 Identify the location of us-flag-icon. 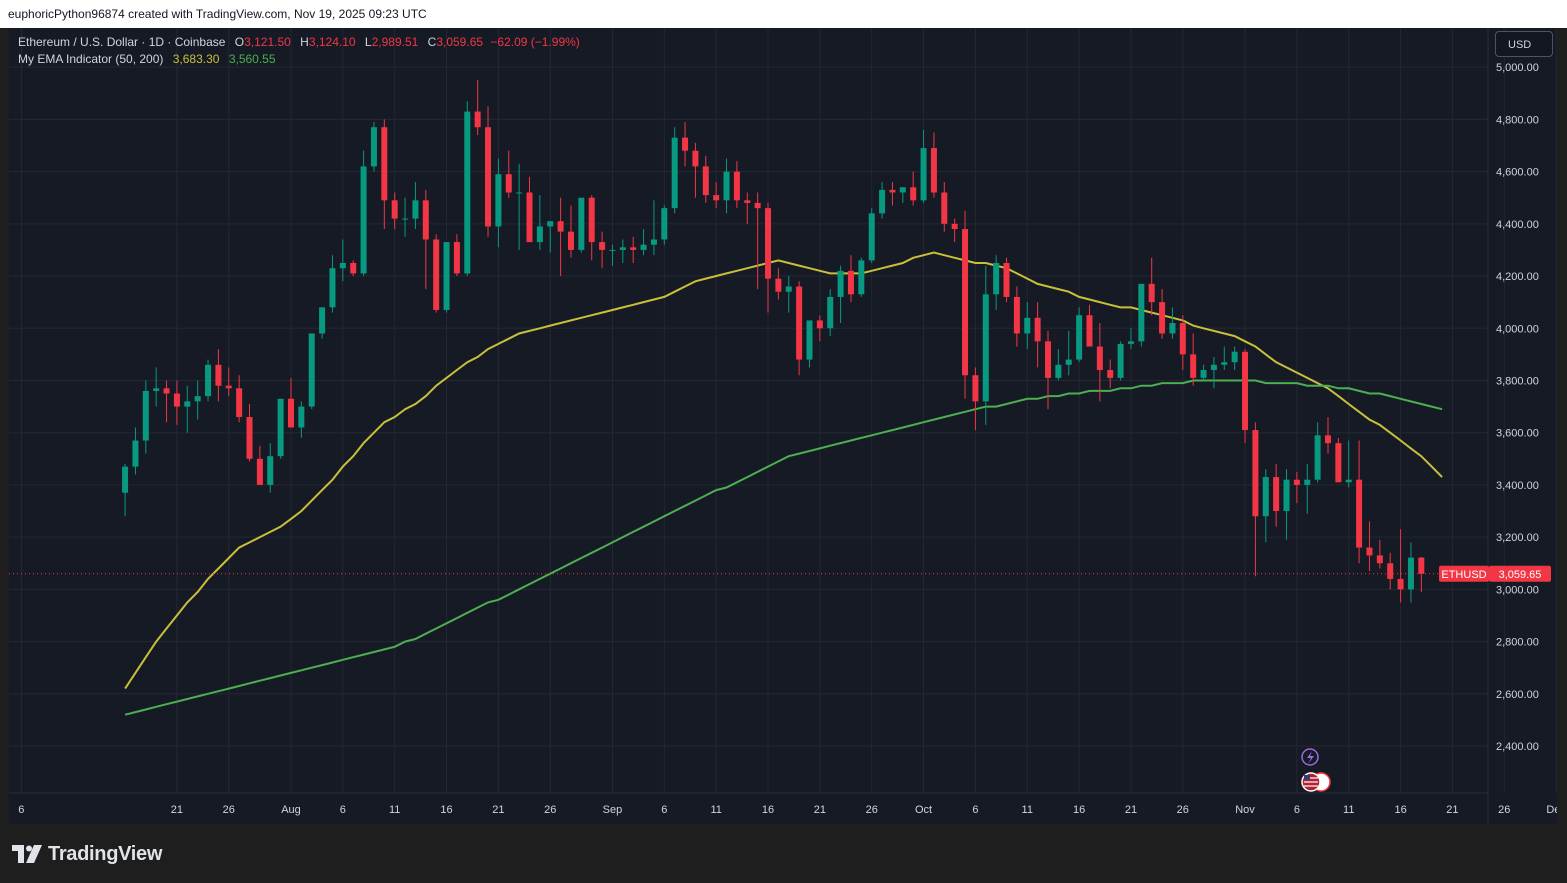
(1316, 782).